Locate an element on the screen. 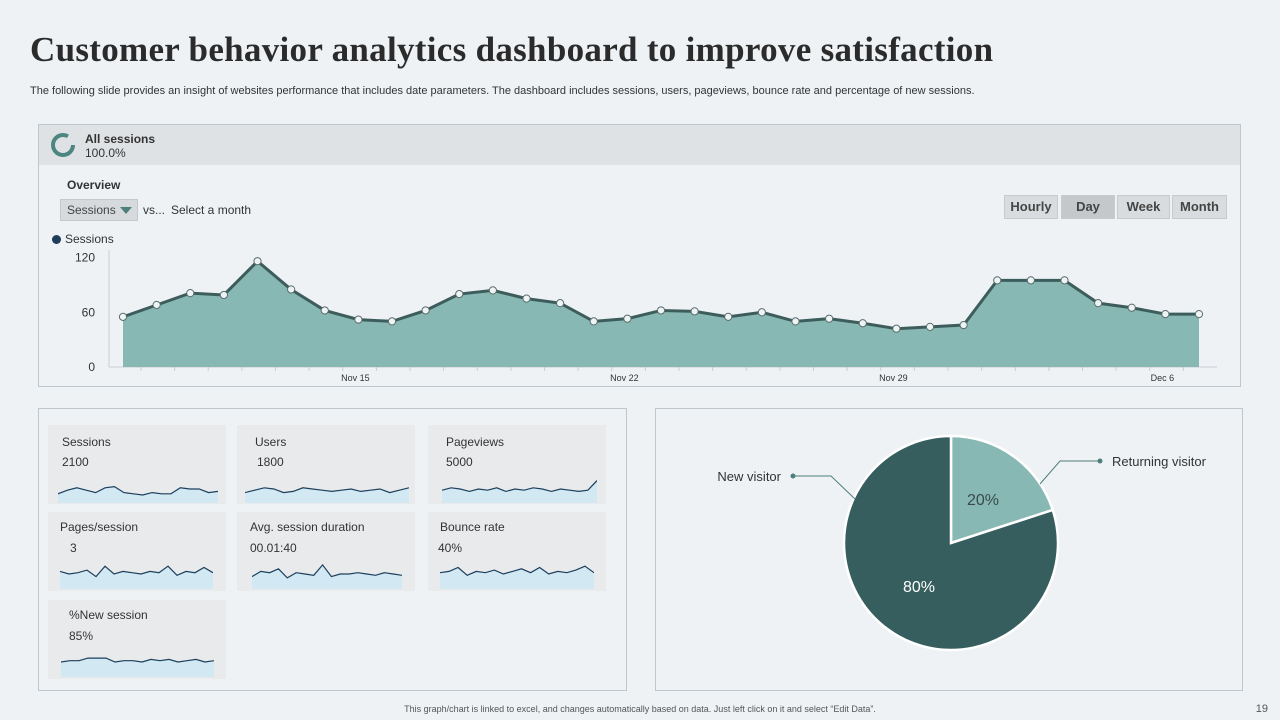  leader-line-returning is located at coordinates (1069, 472).